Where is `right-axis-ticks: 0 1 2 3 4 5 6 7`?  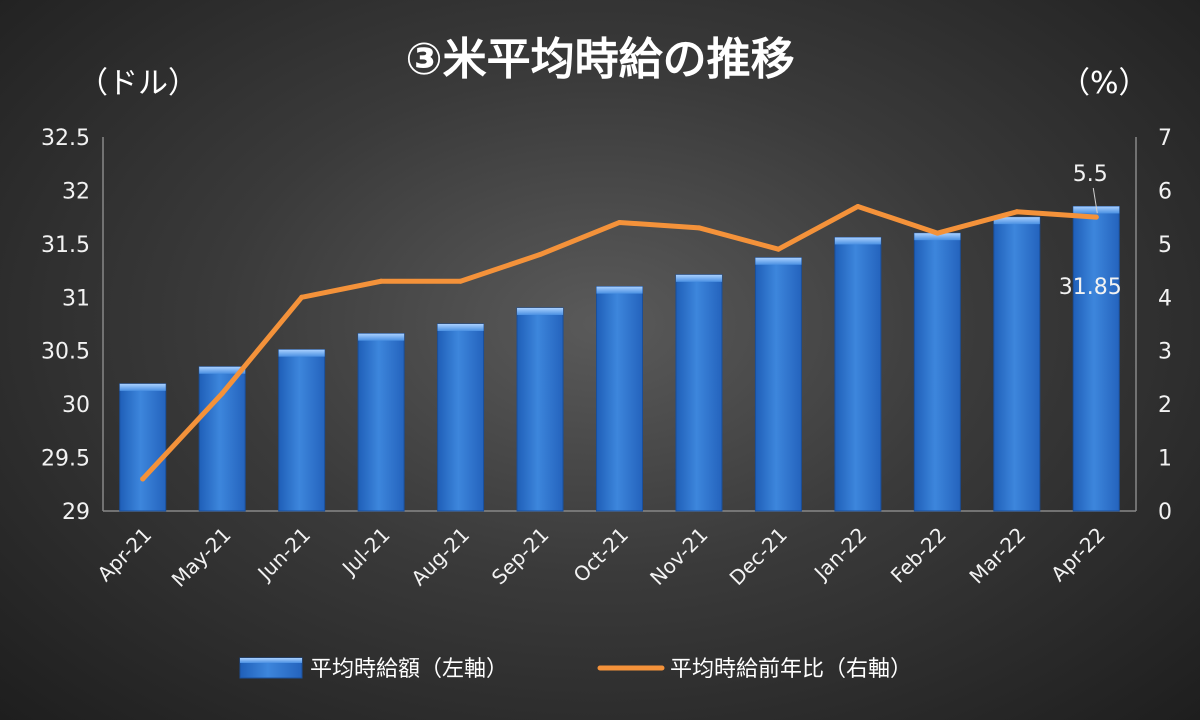 right-axis-ticks: 0 1 2 3 4 5 6 7 is located at coordinates (1165, 325).